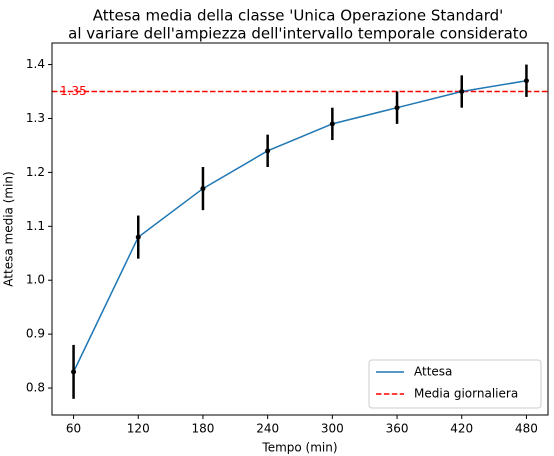 This screenshot has height=456, width=554. Describe the element at coordinates (73, 91) in the screenshot. I see `reference-line-label: 1.35` at that location.